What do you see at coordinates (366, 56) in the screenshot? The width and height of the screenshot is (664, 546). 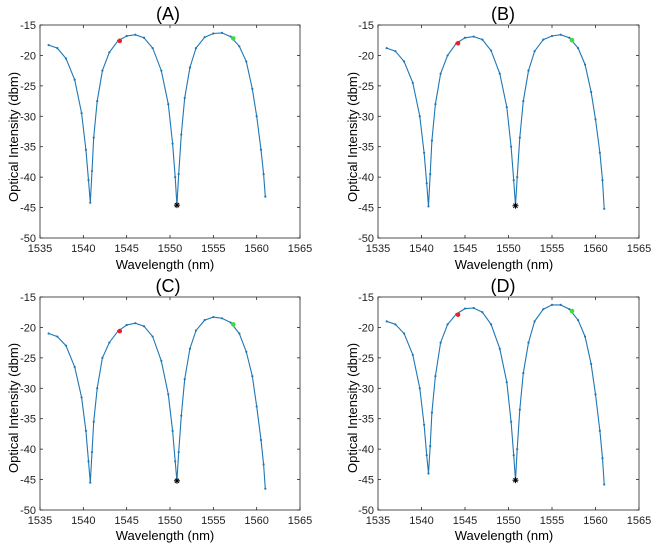 I see `y-tick-label: -20` at bounding box center [366, 56].